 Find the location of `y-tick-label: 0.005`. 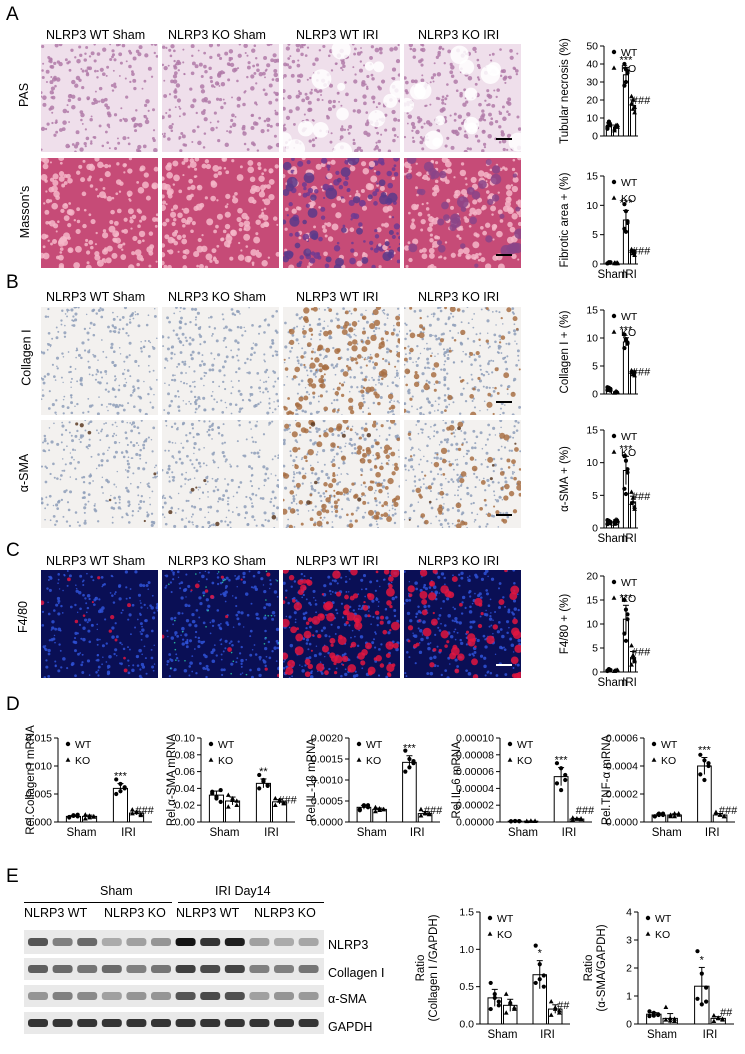

y-tick-label: 0.005 is located at coordinates (39, 795).